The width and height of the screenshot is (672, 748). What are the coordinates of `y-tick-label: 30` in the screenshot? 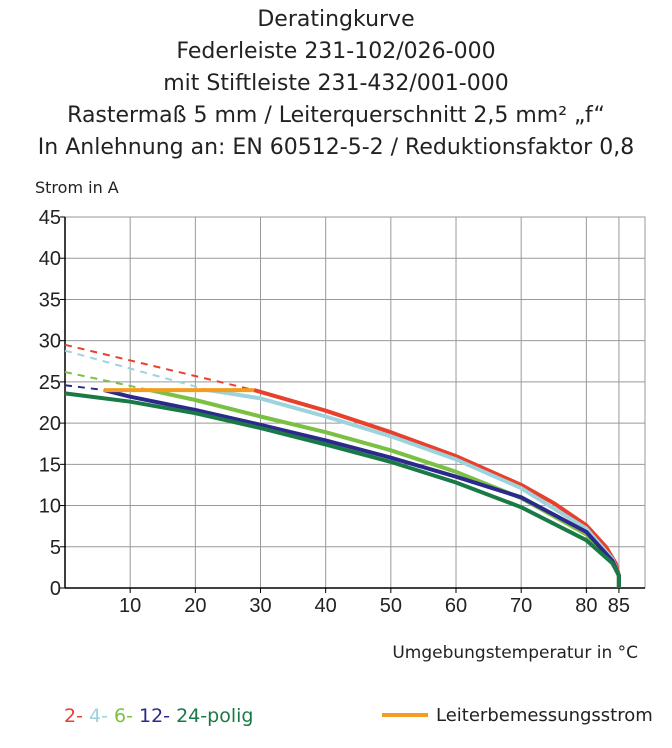 It's located at (50, 342).